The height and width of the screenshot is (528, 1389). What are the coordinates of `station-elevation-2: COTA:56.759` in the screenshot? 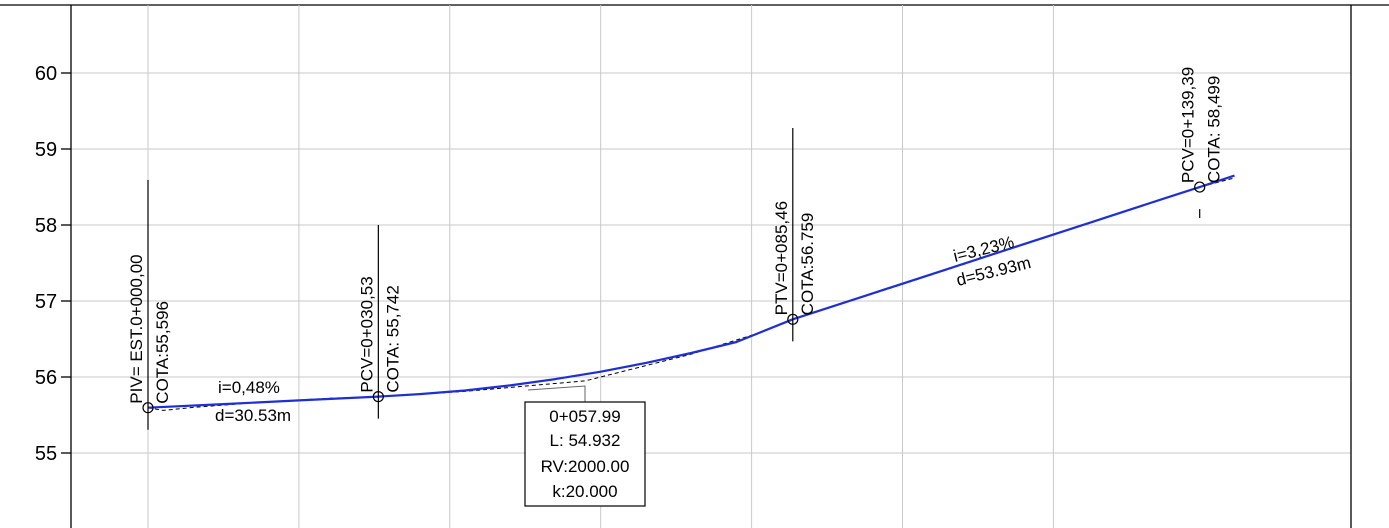 It's located at (807, 264).